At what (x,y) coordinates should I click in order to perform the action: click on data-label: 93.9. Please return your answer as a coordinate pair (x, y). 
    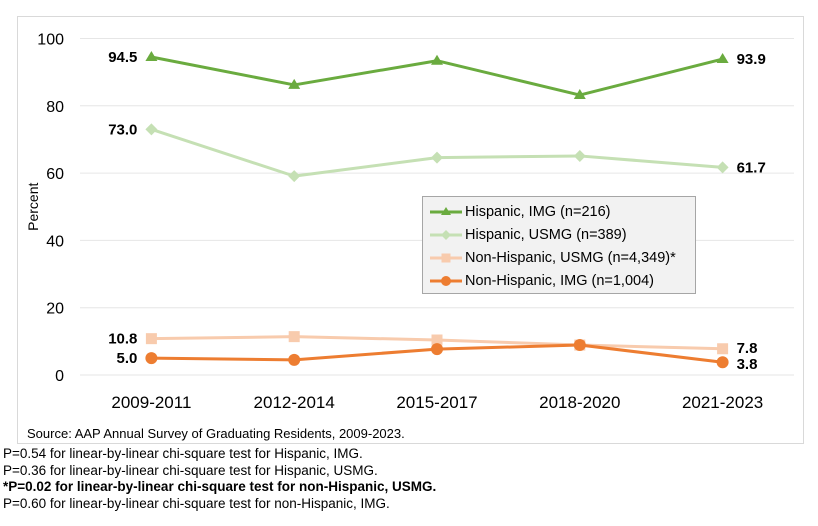
    Looking at the image, I should click on (751, 59).